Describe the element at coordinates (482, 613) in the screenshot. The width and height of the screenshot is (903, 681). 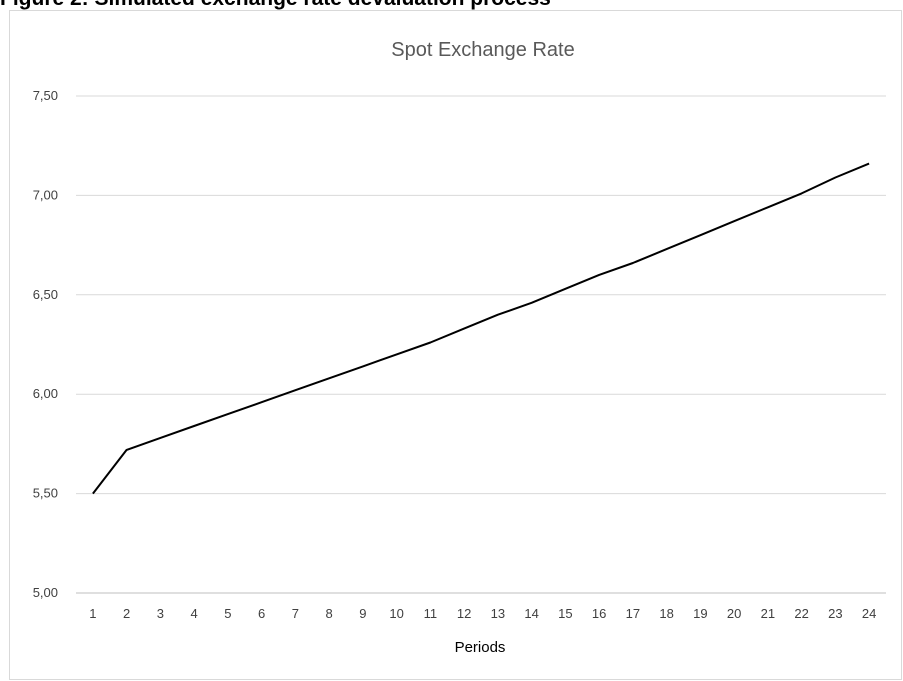
I see `x-axis-ticks: 1 2 3 4 5 6 7 8 9 10 11 12 13 14 15 16 17 18 19 20 21 22 23 24` at that location.